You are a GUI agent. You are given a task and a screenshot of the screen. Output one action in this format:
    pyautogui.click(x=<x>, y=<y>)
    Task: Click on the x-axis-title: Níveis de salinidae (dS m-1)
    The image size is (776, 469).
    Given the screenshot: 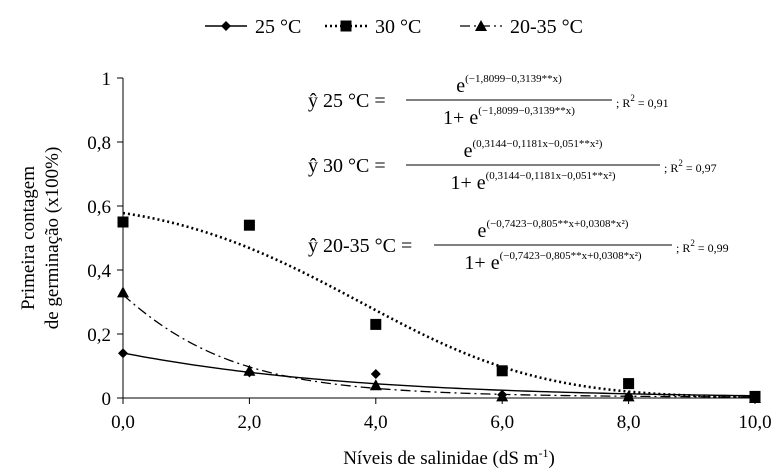 What is the action you would take?
    pyautogui.click(x=449, y=457)
    